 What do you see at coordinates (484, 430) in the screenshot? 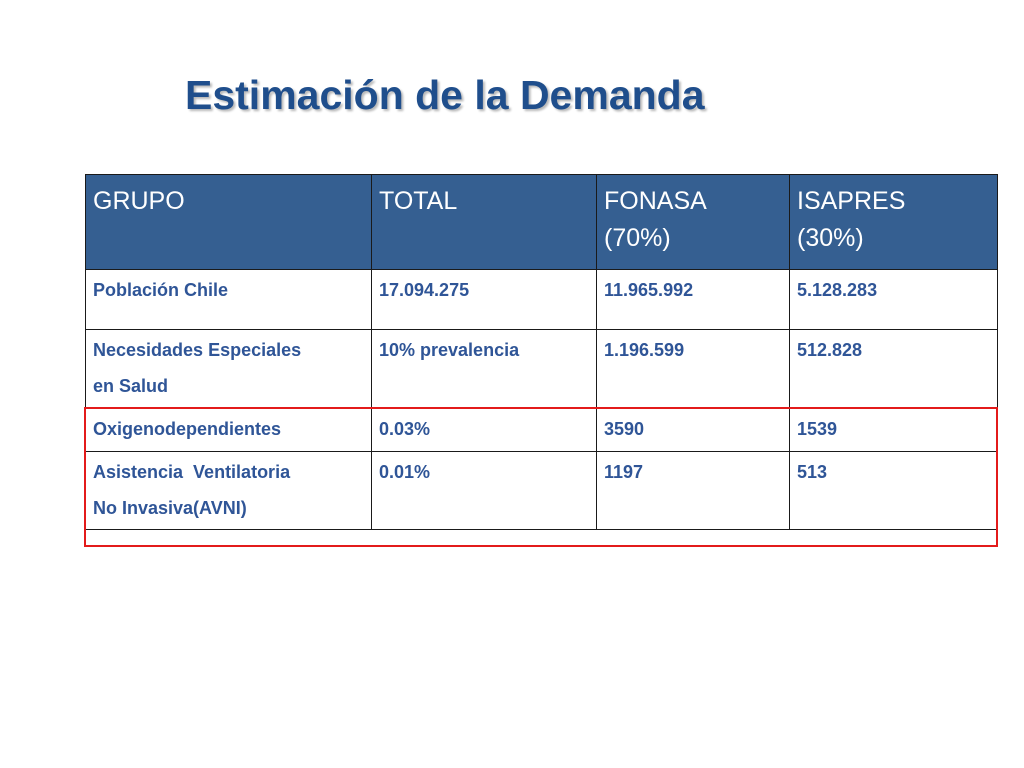
I see `cell-total: 0.03%` at bounding box center [484, 430].